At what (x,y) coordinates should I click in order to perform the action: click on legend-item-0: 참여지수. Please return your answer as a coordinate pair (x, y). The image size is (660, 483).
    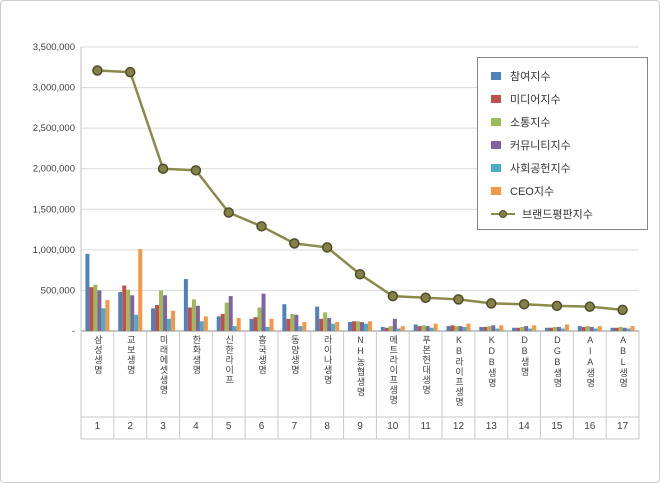
    Looking at the image, I should click on (562, 75).